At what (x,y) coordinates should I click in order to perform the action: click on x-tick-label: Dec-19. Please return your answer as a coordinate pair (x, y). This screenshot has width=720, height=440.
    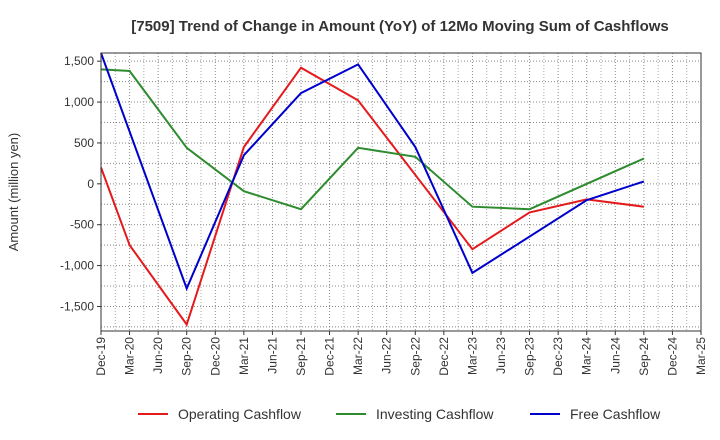
    Looking at the image, I should click on (101, 356).